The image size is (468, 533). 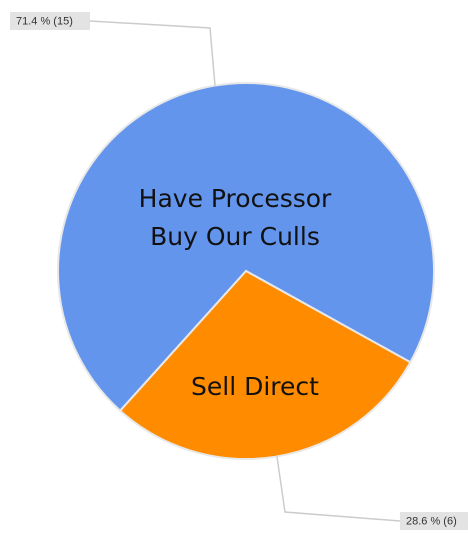 I want to click on value-label: 28.6 % (6), so click(x=431, y=521).